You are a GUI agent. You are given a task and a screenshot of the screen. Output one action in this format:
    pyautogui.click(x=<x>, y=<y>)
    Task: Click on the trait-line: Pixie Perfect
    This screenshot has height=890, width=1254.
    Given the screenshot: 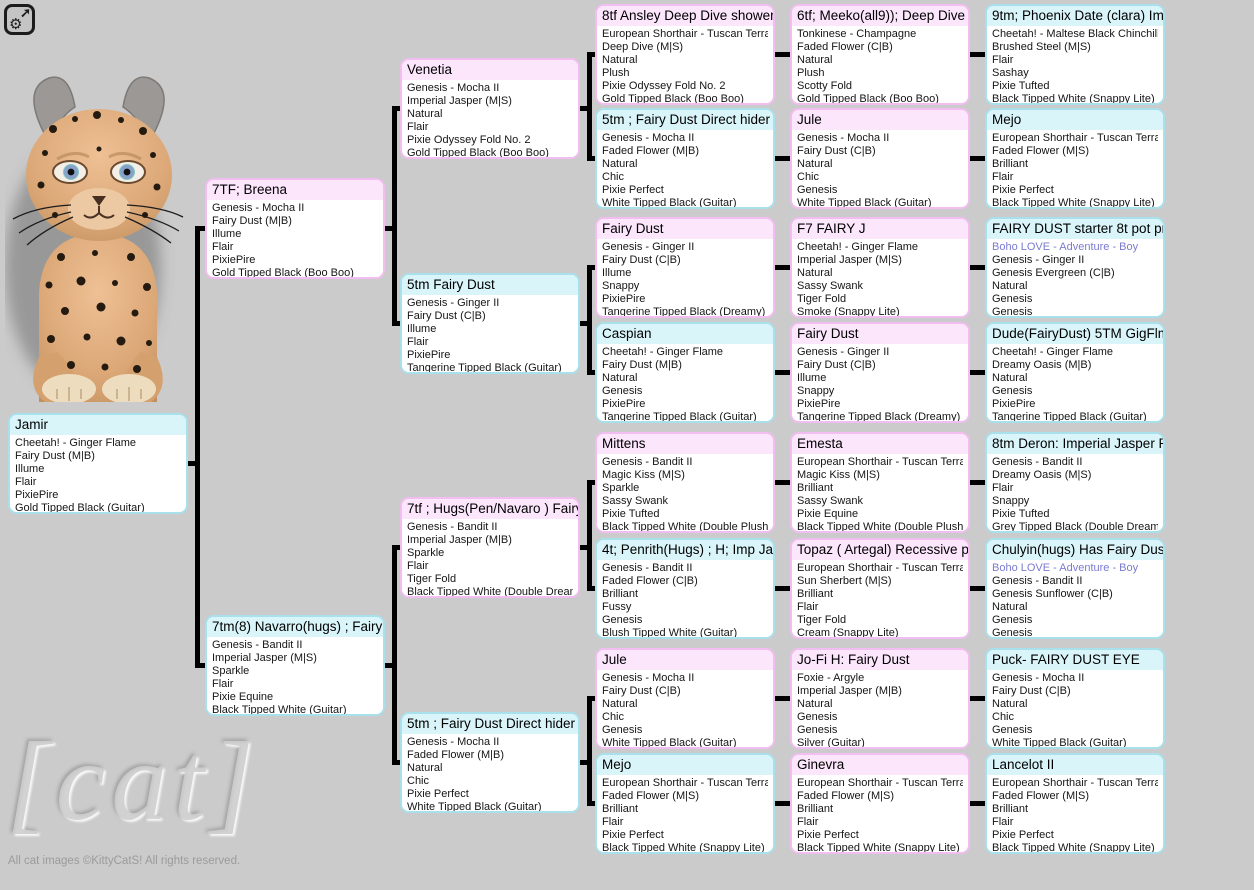 What is the action you would take?
    pyautogui.click(x=828, y=835)
    